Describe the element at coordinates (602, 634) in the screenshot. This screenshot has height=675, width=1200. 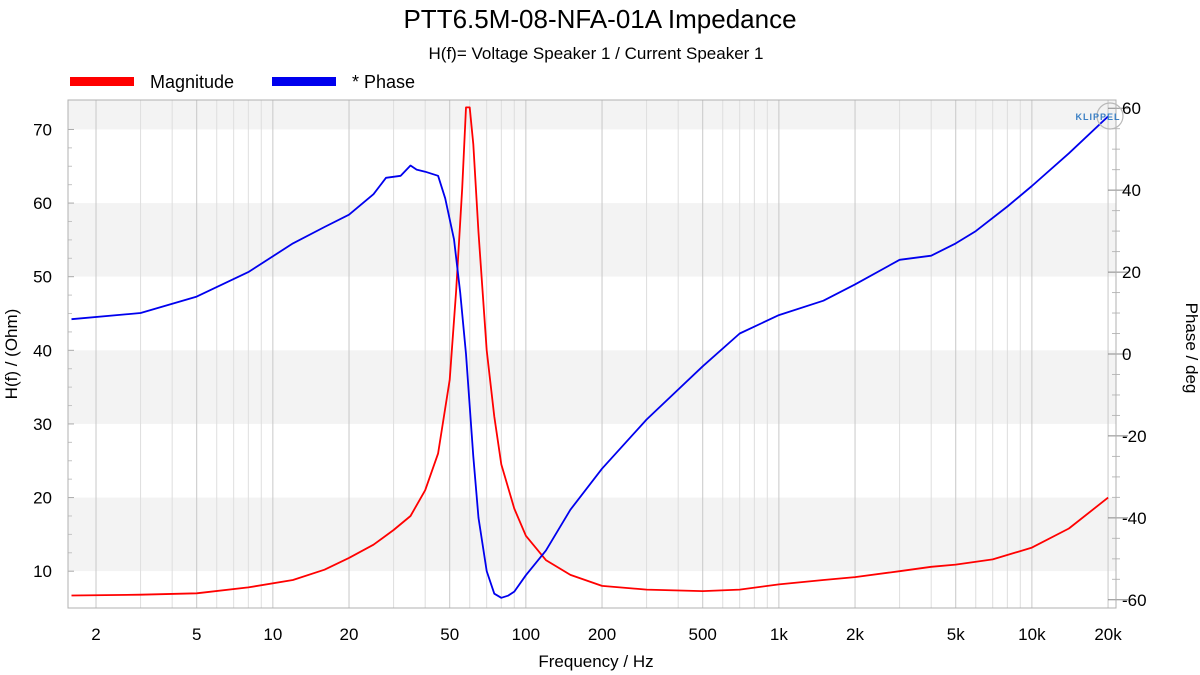
I see `x-tick-label: 200` at that location.